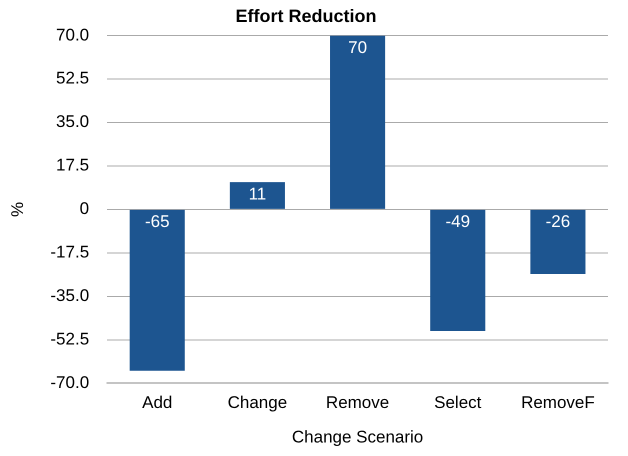  I want to click on y-tick-label: 0, so click(85, 208).